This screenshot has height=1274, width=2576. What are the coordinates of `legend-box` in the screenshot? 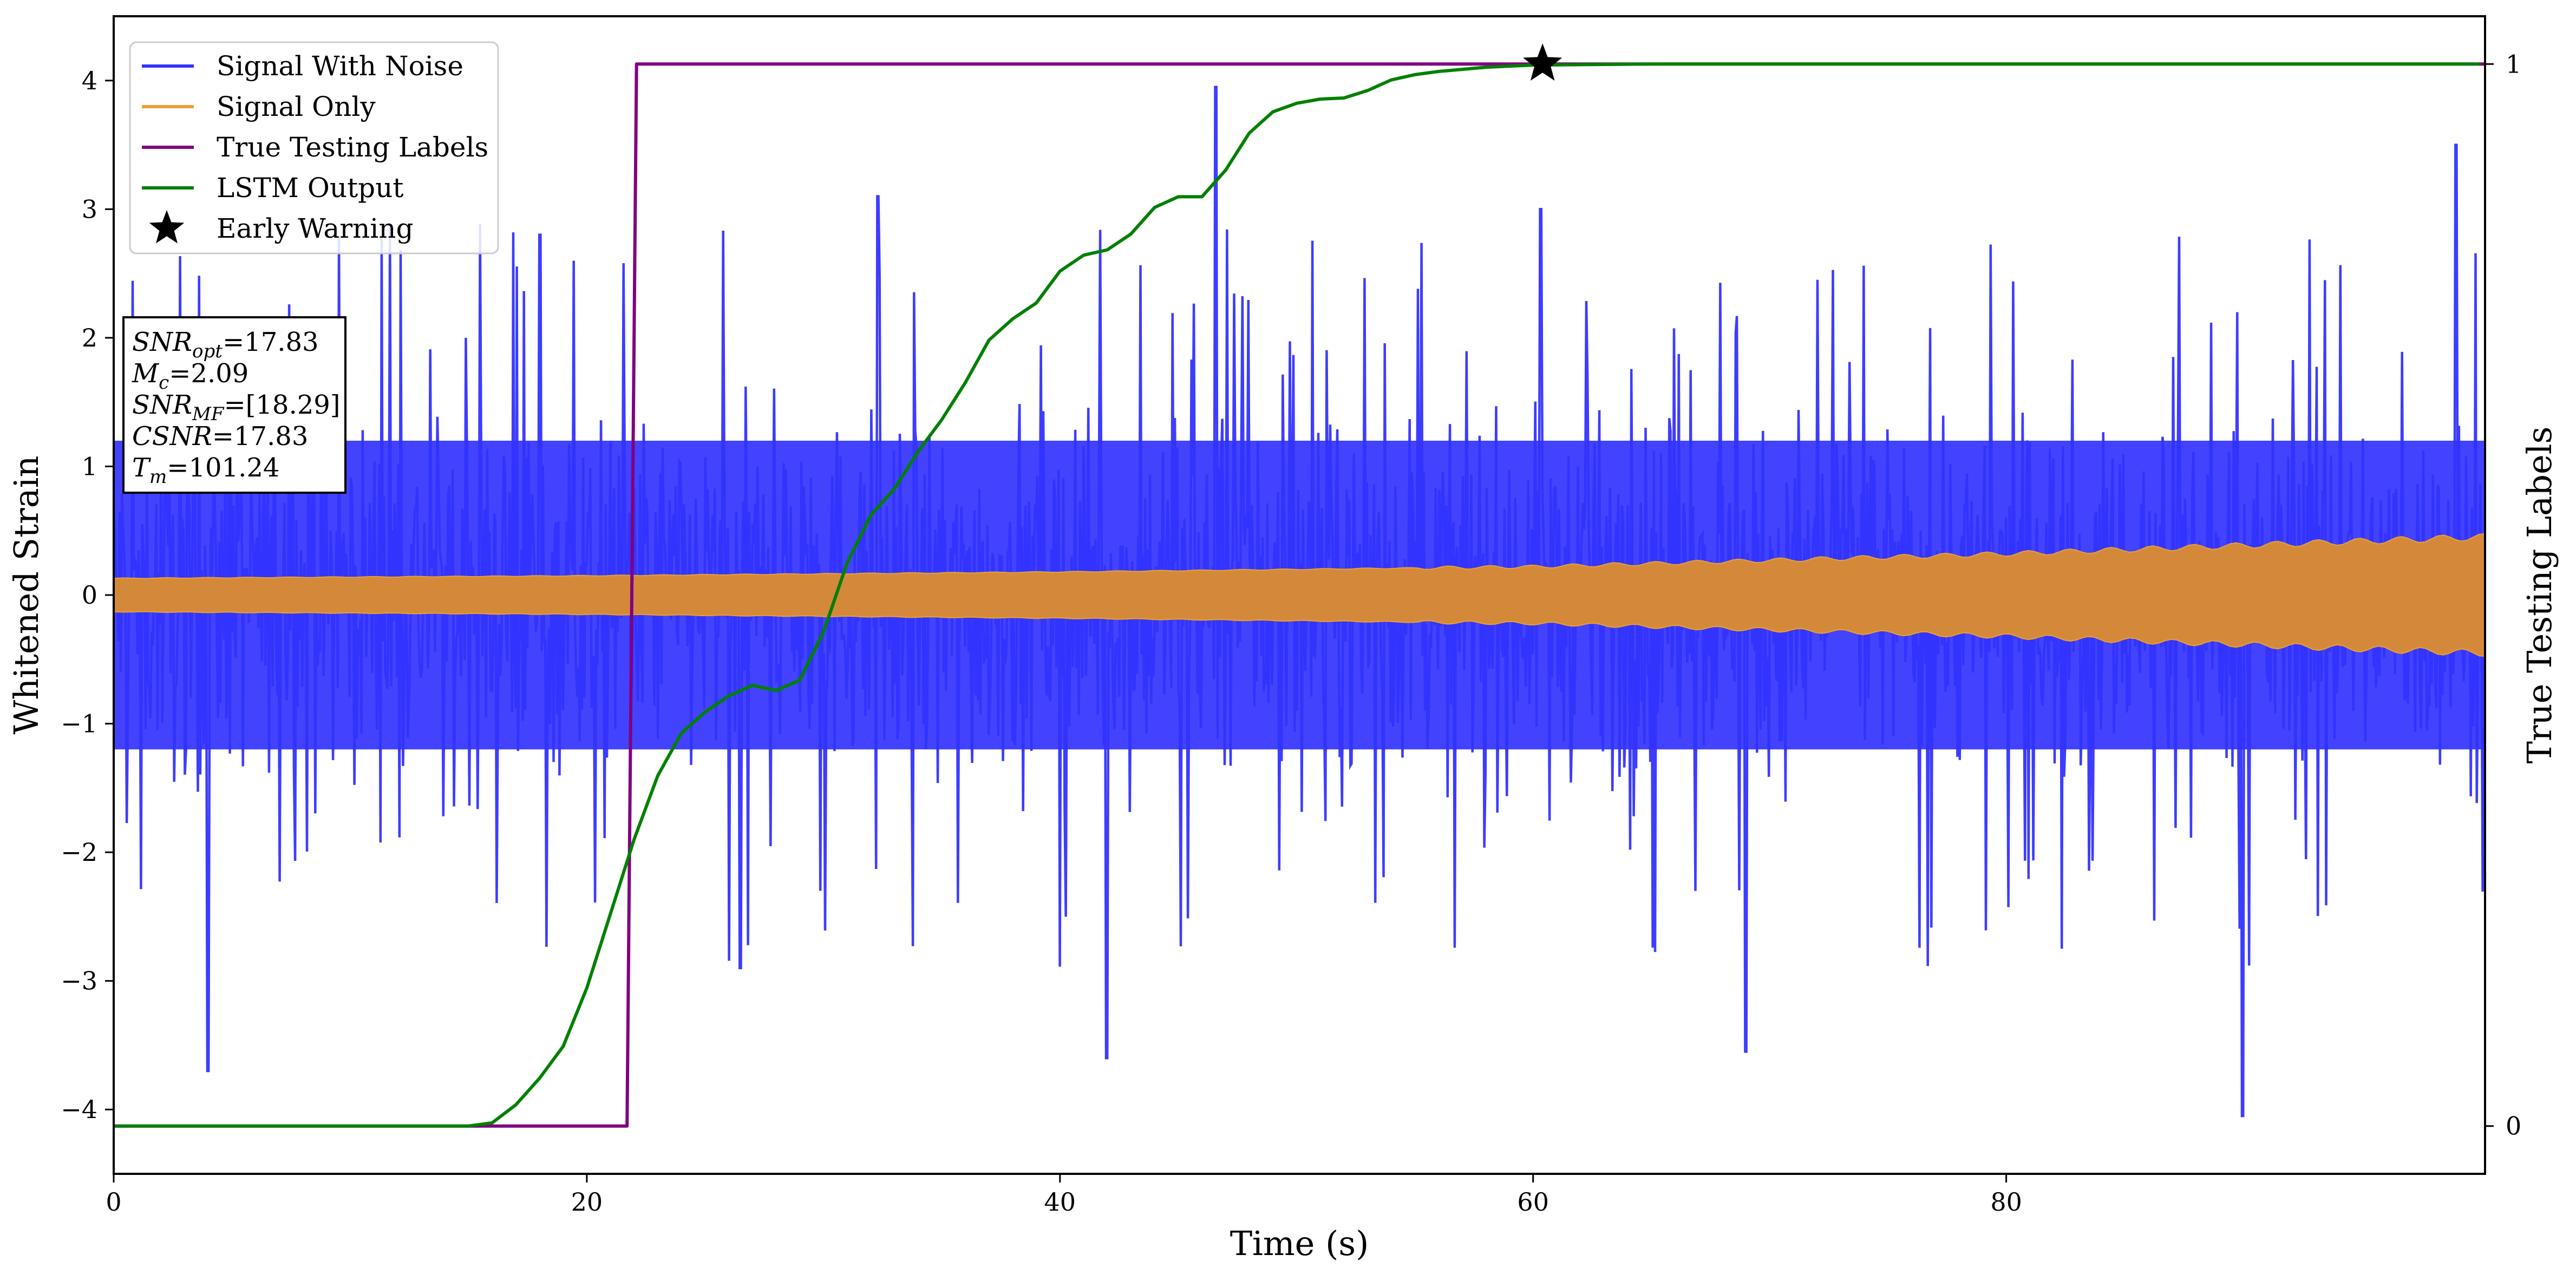 It's located at (314, 147).